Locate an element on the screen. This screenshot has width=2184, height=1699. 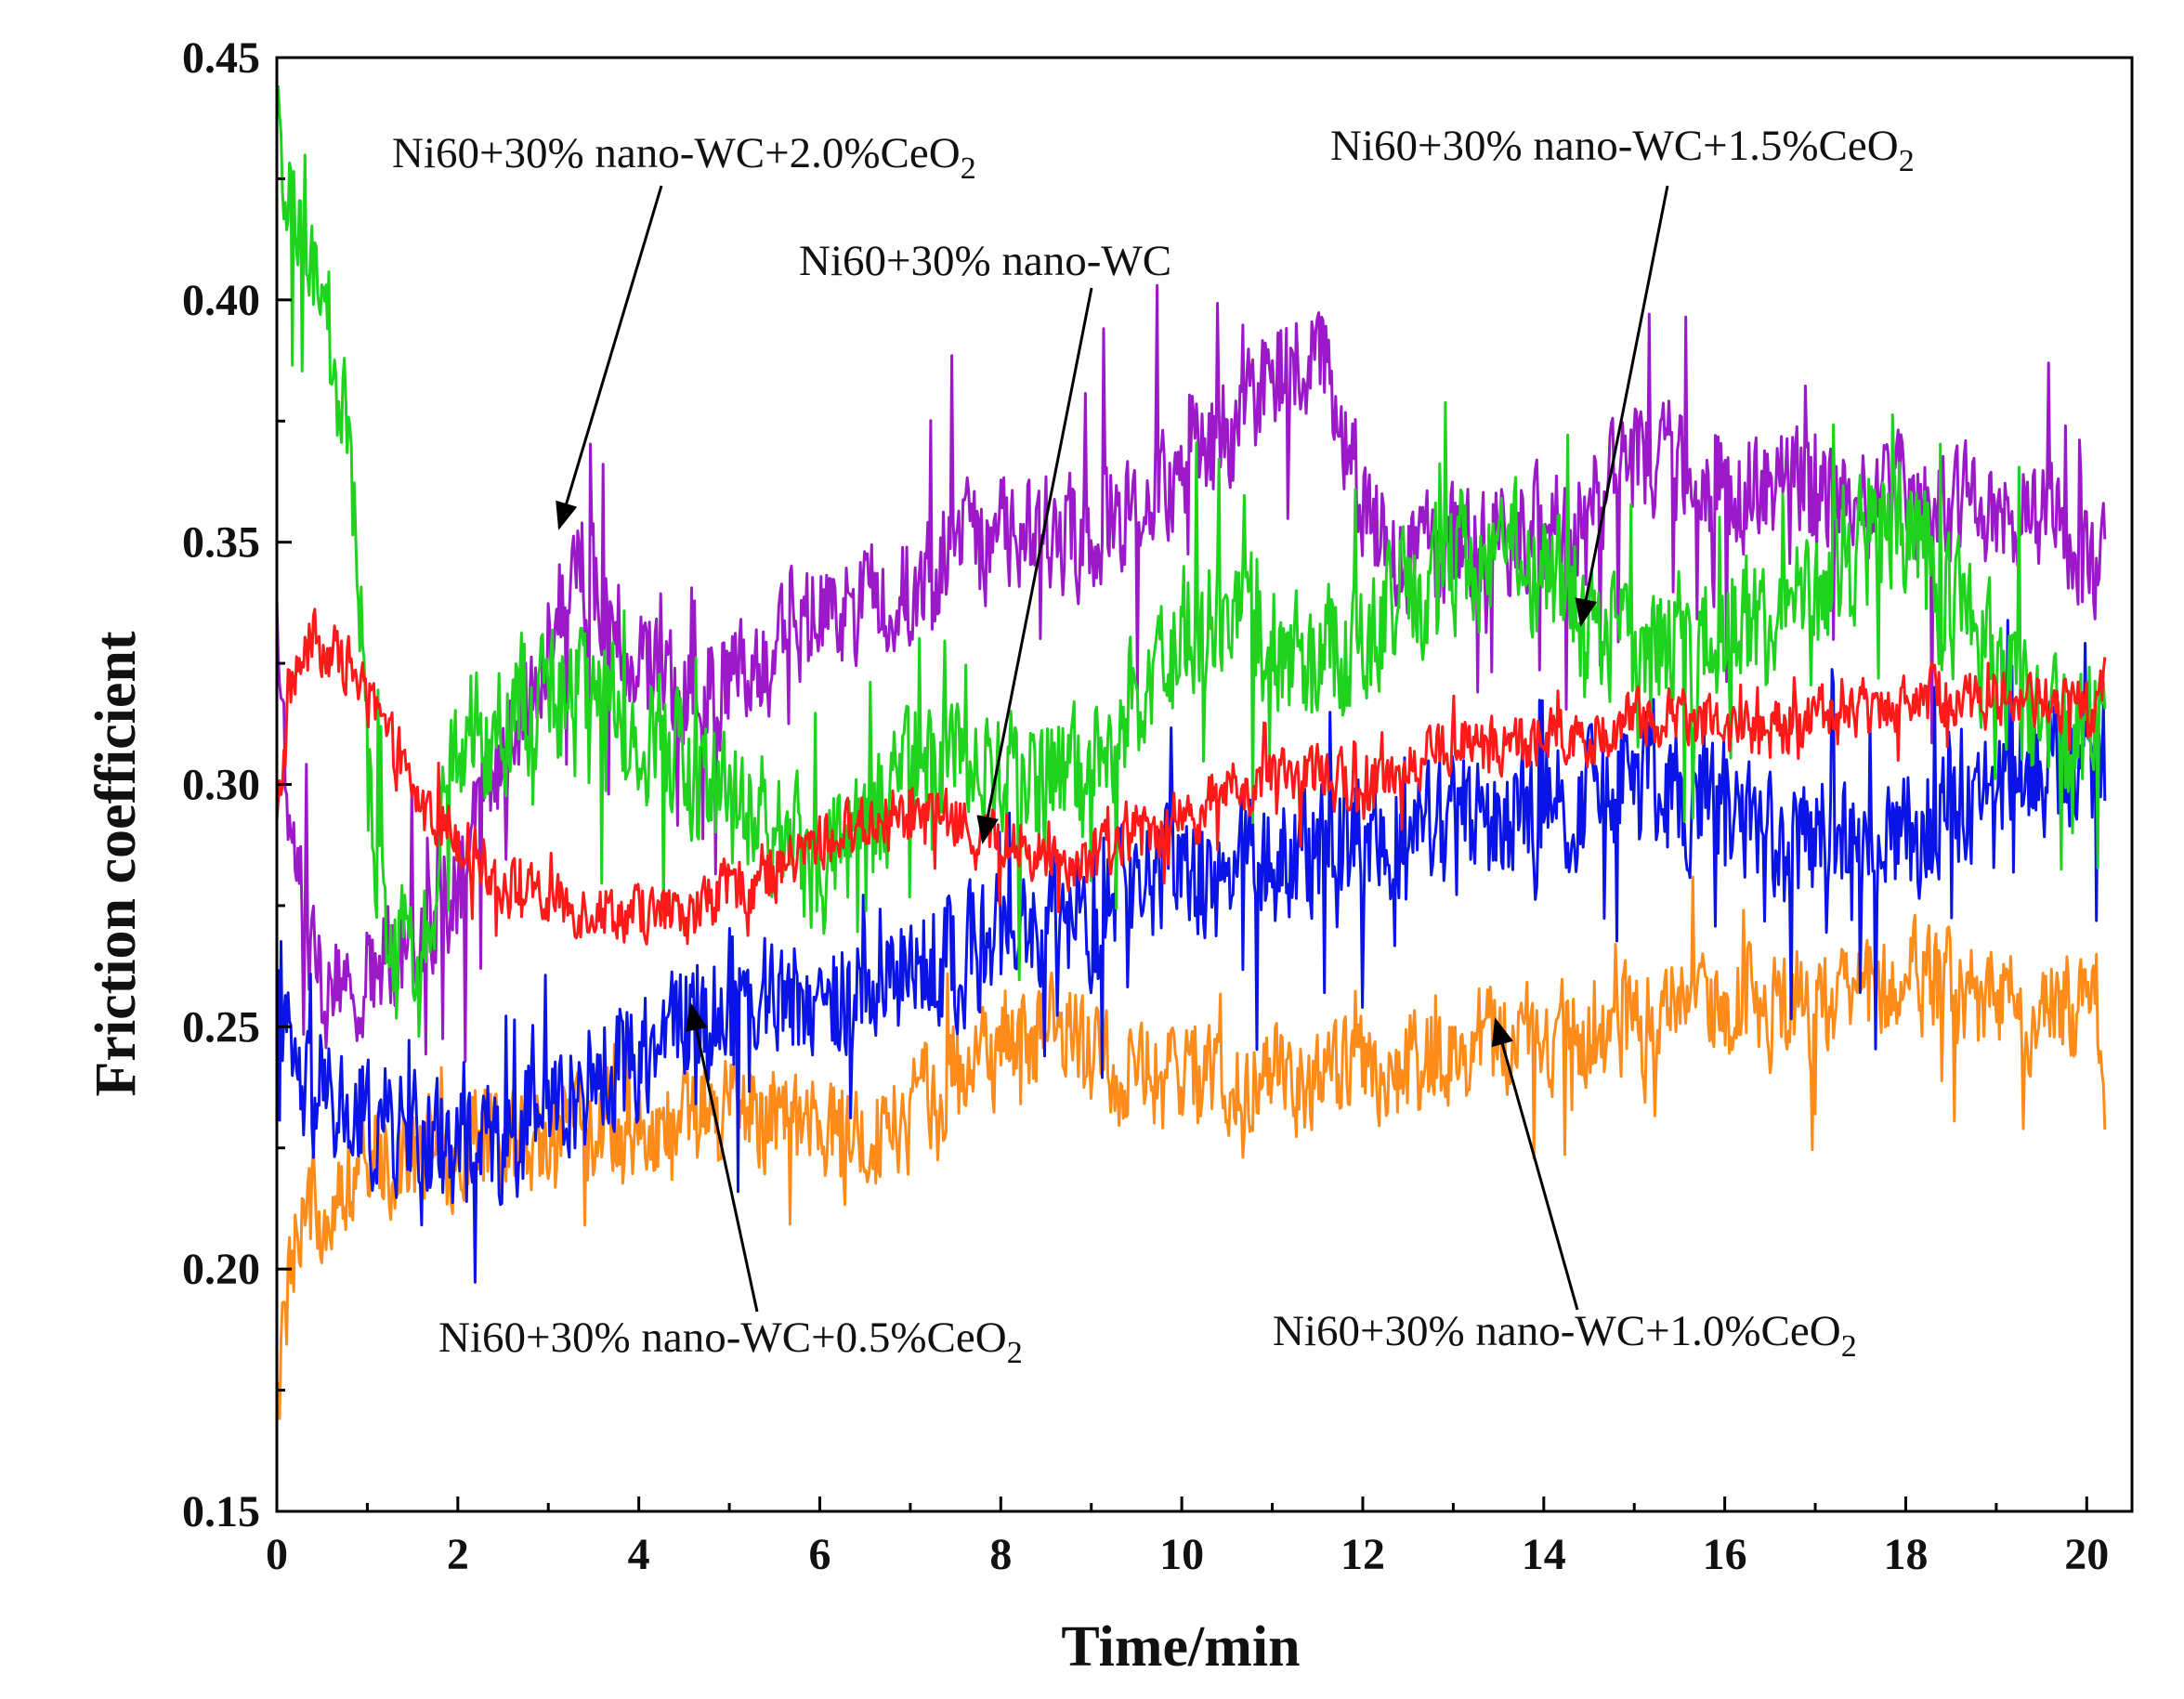
annotation-wc-1-0-ceo2: Ni60+30% nano-WC+1.0%CeO2 is located at coordinates (1565, 1191).